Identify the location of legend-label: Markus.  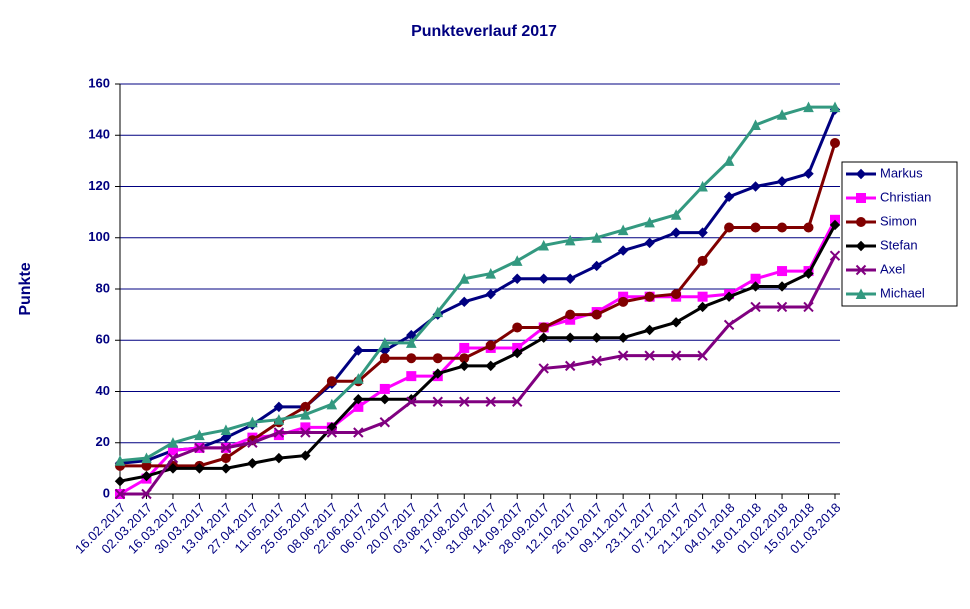
(901, 172).